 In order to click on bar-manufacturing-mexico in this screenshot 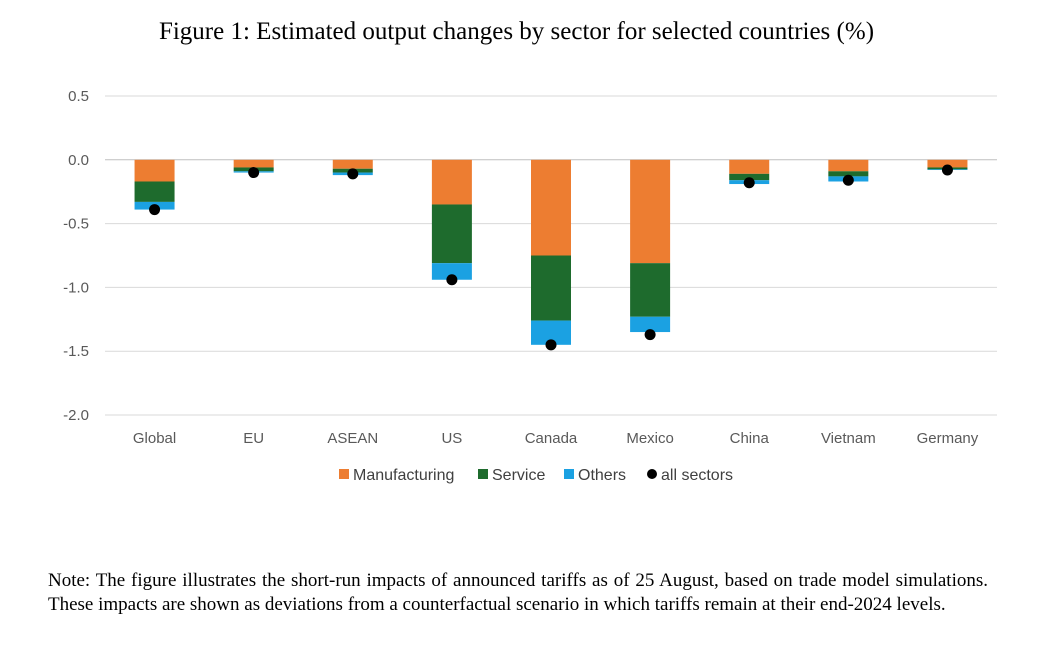, I will do `click(650, 211)`.